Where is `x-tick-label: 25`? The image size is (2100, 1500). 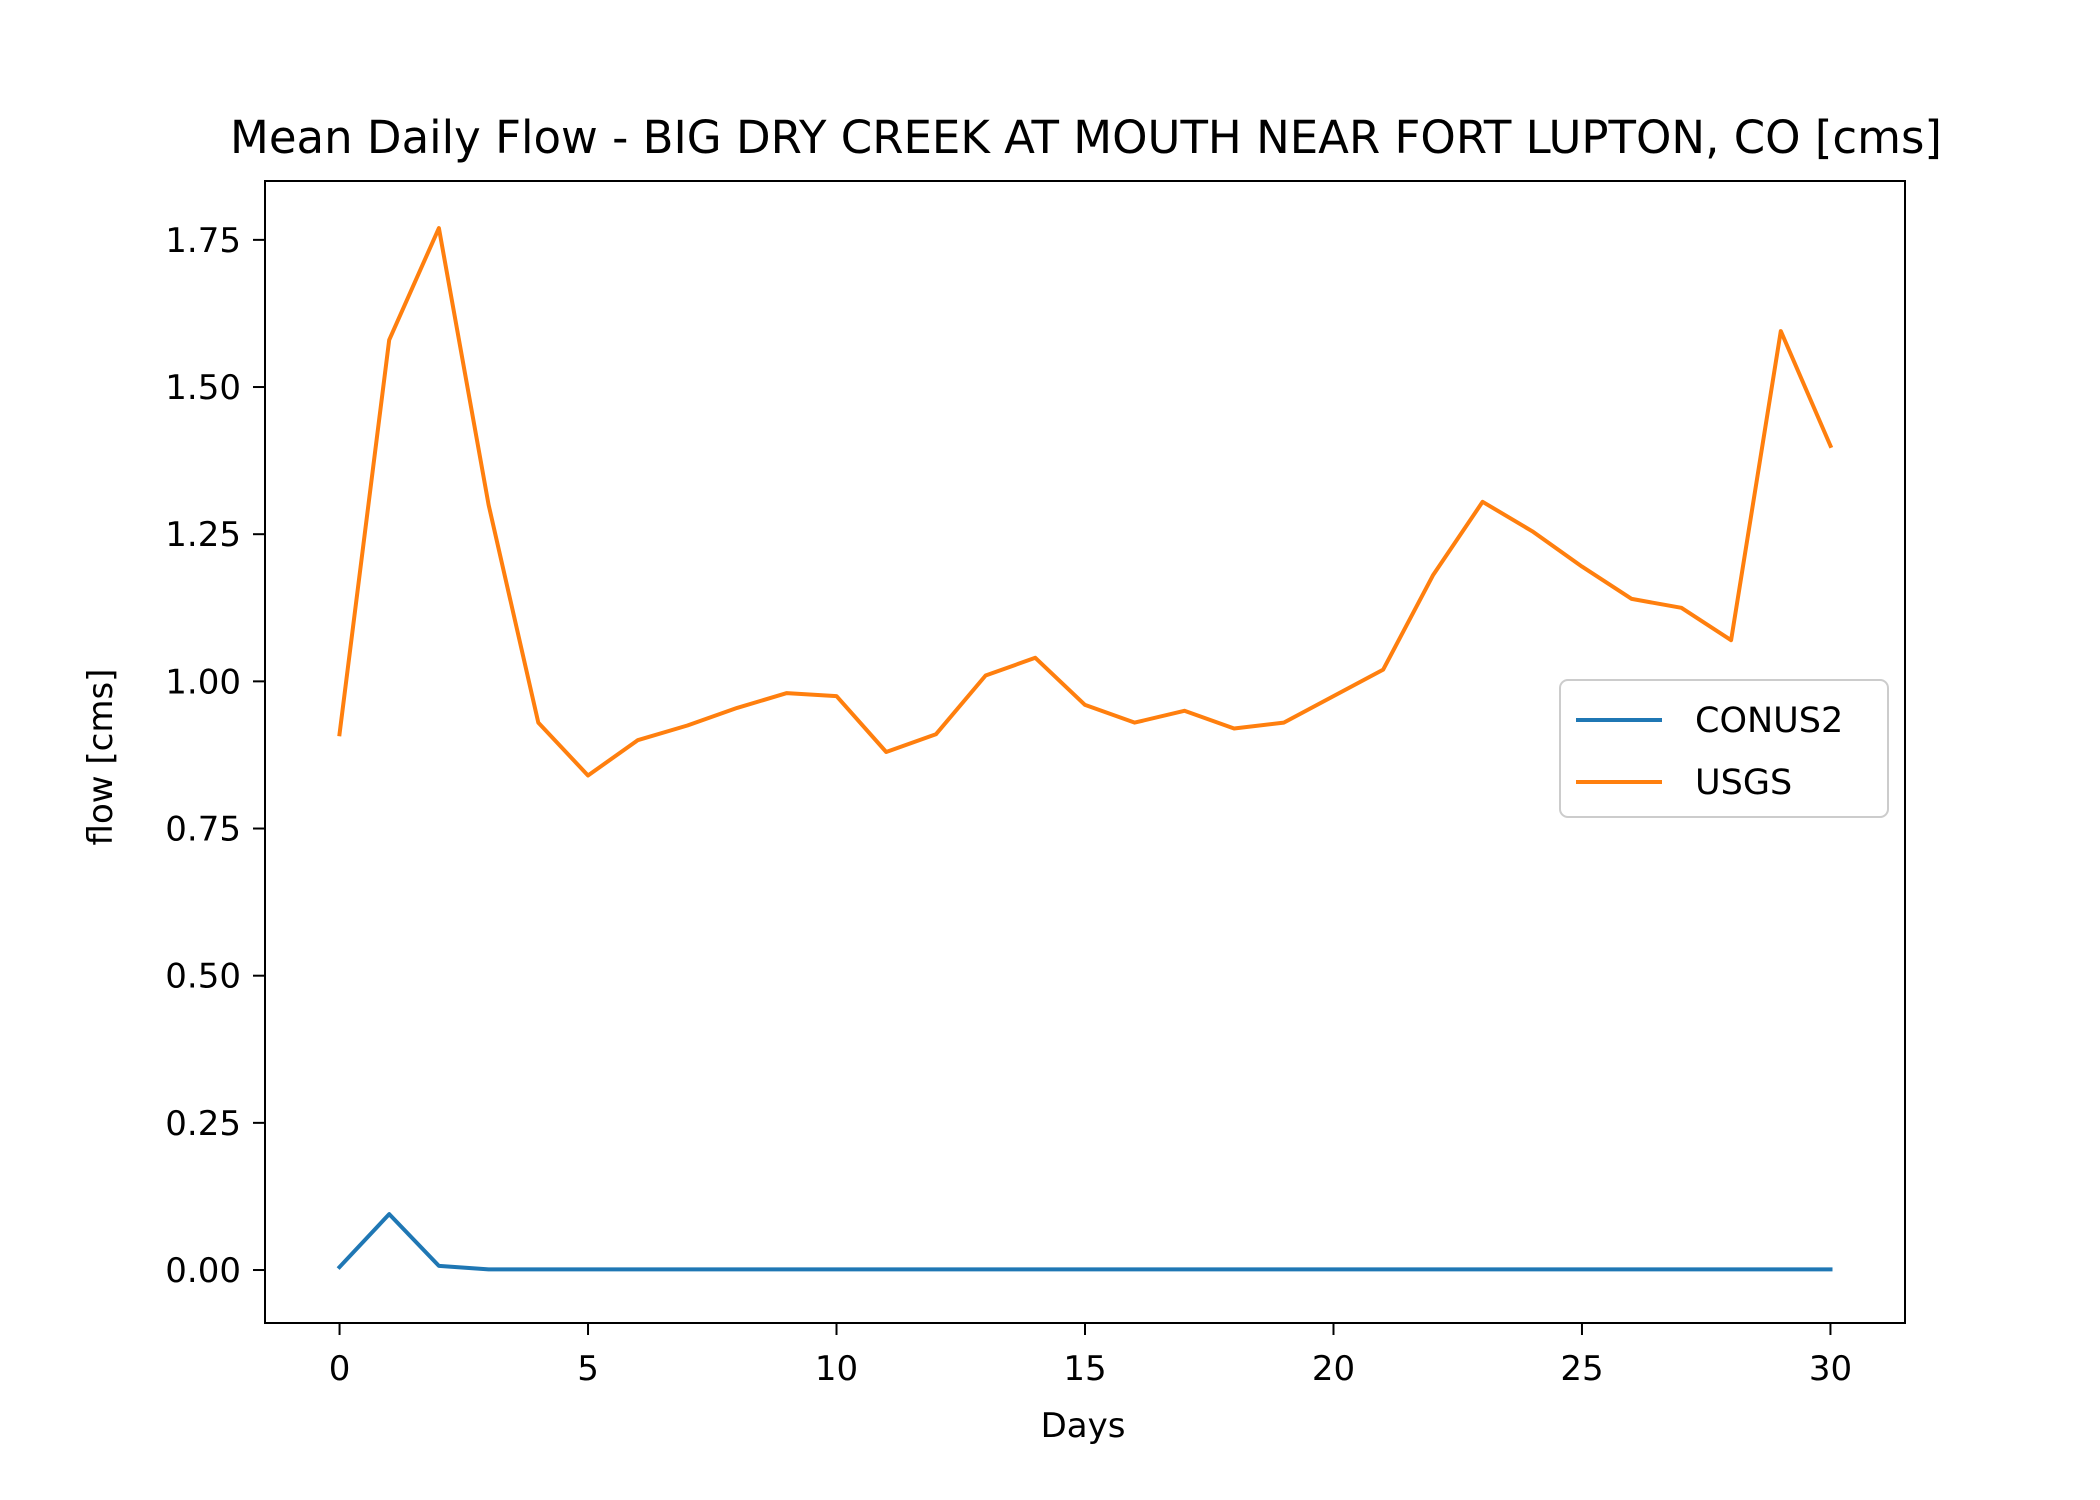 x-tick-label: 25 is located at coordinates (1581, 1369).